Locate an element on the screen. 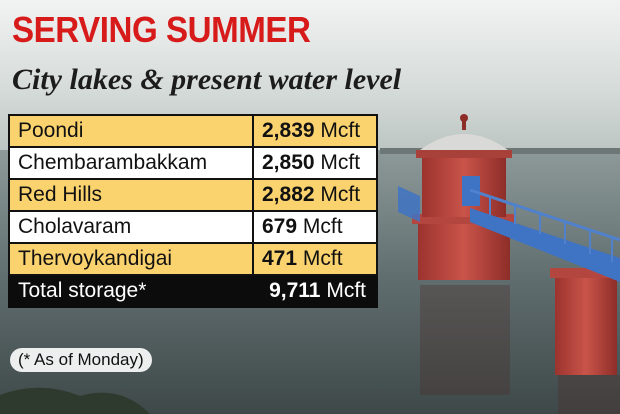  lake-level-value: 2,850 is located at coordinates (288, 162).